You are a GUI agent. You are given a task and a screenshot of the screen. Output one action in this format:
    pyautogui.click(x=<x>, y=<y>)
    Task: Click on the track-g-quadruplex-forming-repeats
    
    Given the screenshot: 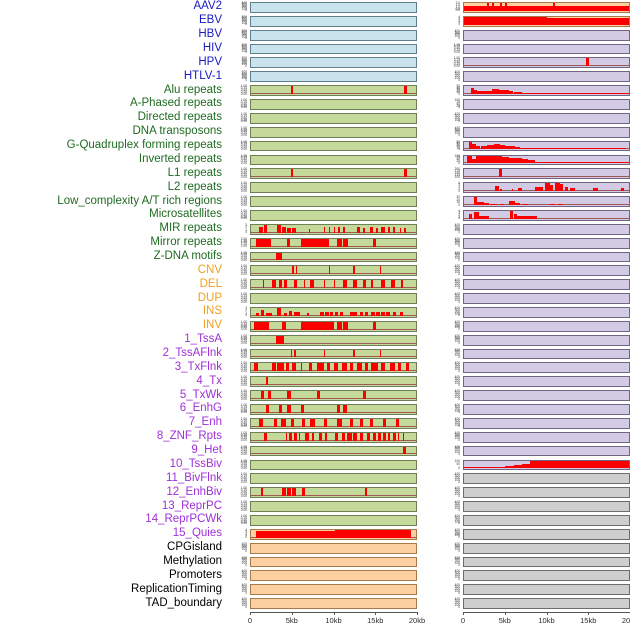 What is the action you would take?
    pyautogui.click(x=546, y=146)
    